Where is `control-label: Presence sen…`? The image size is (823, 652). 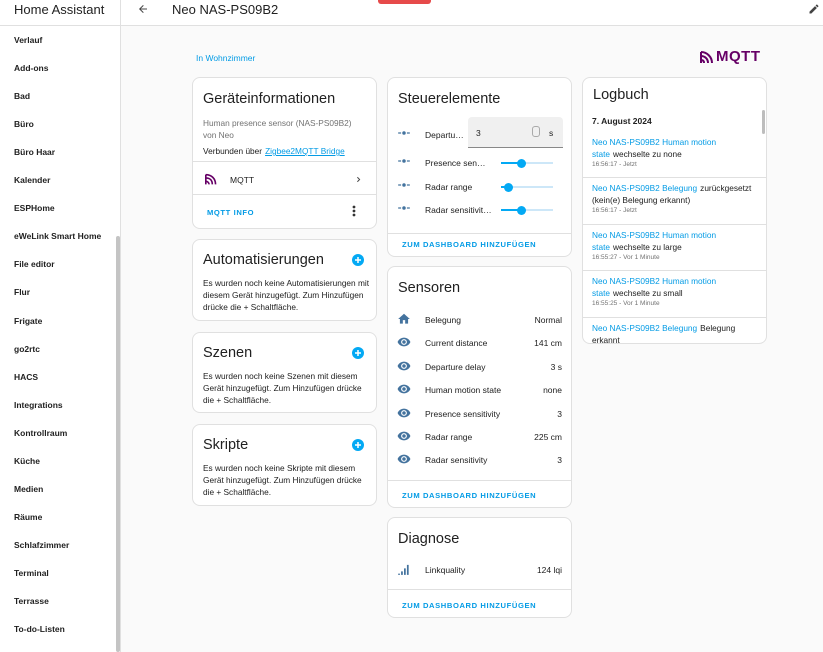
control-label: Presence sen… is located at coordinates (455, 163).